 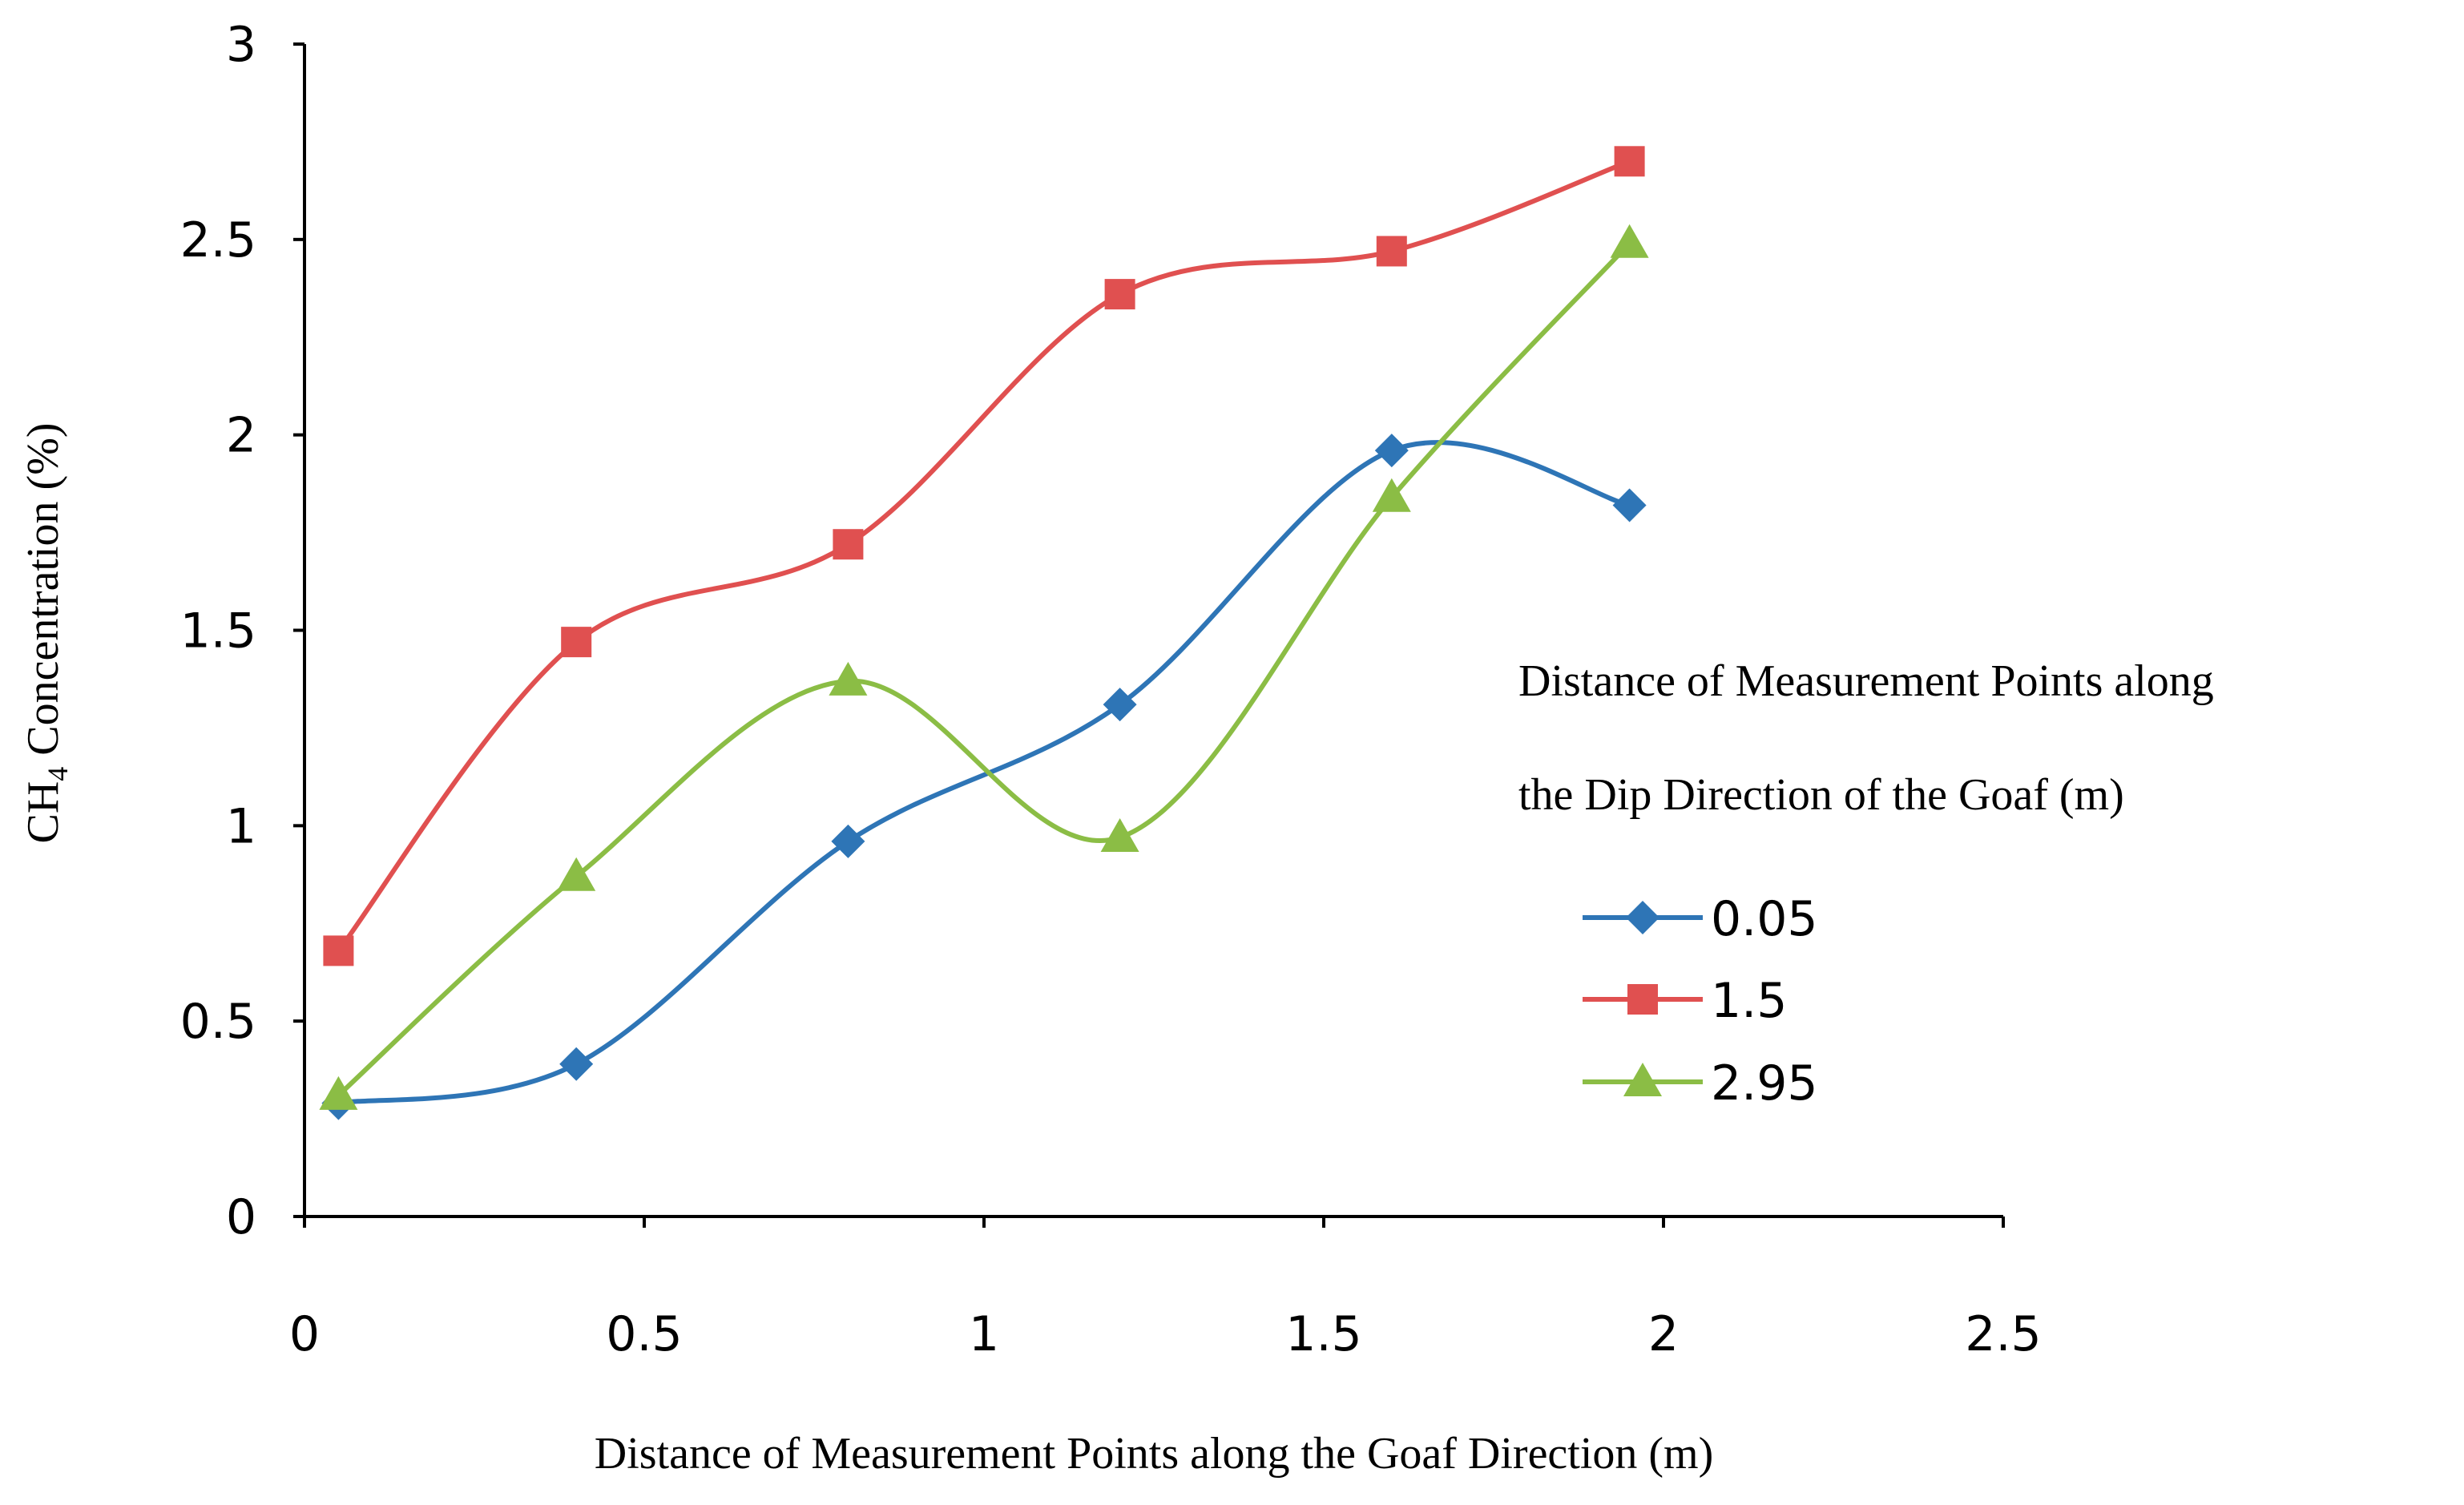 What do you see at coordinates (1866, 681) in the screenshot?
I see `legend-title-line-1: Distance of Measurement Points along` at bounding box center [1866, 681].